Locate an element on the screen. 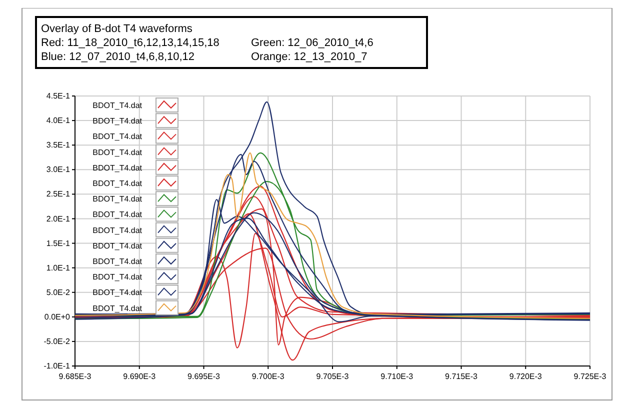 Image resolution: width=626 pixels, height=409 pixels. x-tick-label: 9.685E-3 is located at coordinates (75, 376).